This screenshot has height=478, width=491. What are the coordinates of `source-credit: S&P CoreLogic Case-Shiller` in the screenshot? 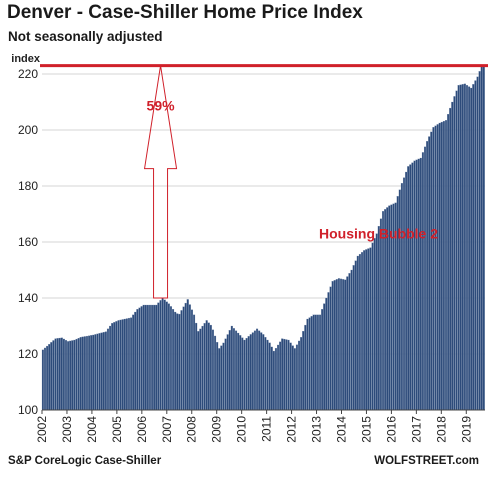 It's located at (85, 461).